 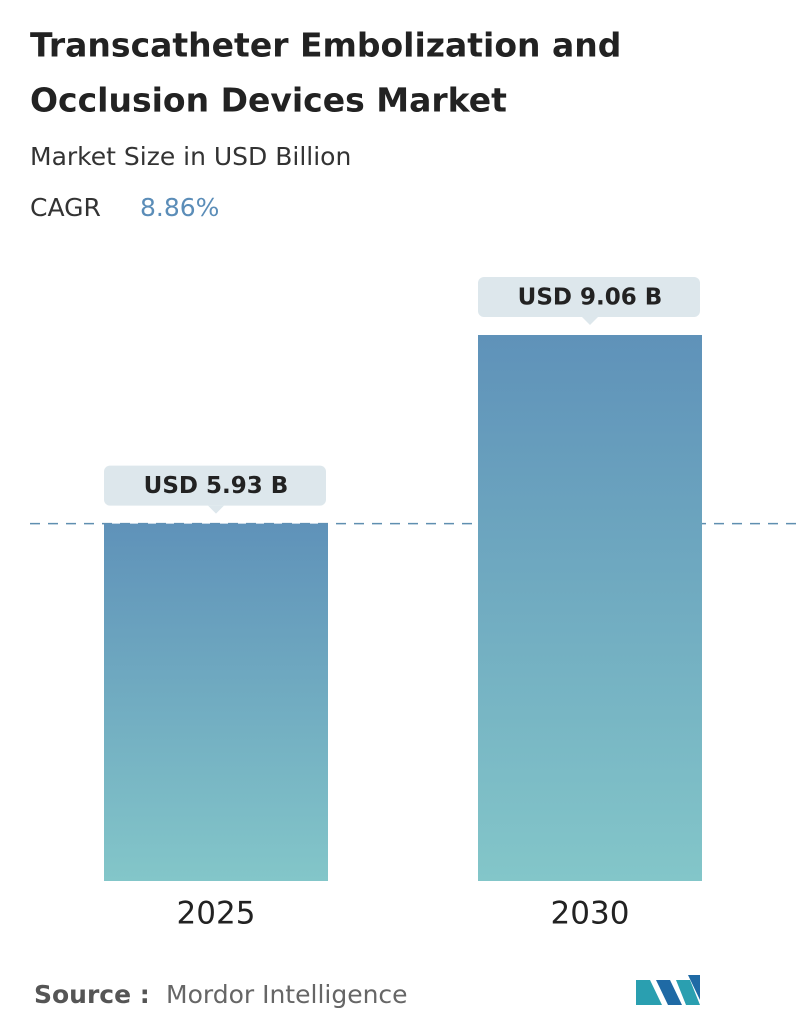 I want to click on x-tick-label: 2025, so click(x=216, y=914).